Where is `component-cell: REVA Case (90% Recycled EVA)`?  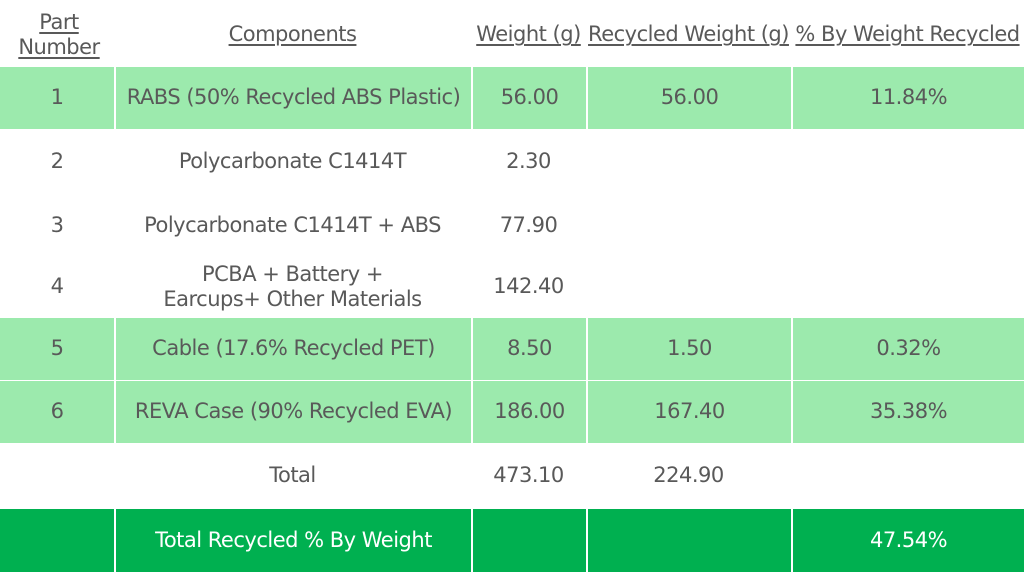 component-cell: REVA Case (90% Recycled EVA) is located at coordinates (292, 412).